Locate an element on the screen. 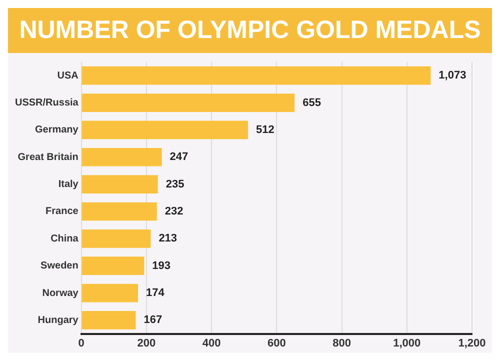 The image size is (500, 362). data-label: 167 is located at coordinates (153, 320).